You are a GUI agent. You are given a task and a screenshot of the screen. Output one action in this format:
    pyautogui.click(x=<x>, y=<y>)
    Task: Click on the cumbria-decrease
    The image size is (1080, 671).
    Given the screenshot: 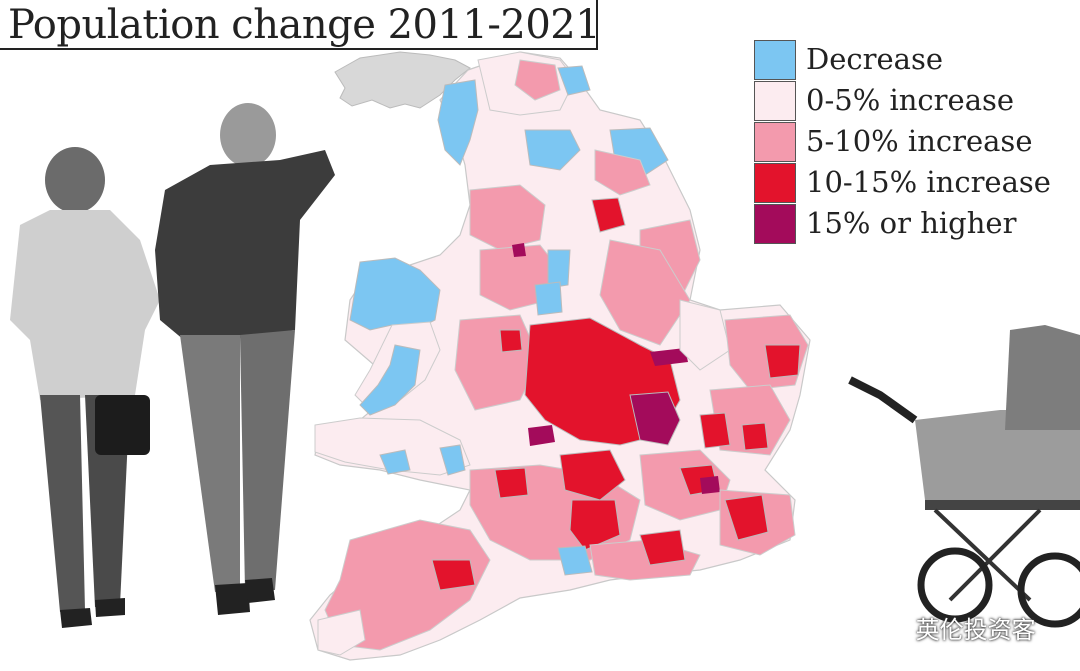 What is the action you would take?
    pyautogui.click(x=458, y=122)
    